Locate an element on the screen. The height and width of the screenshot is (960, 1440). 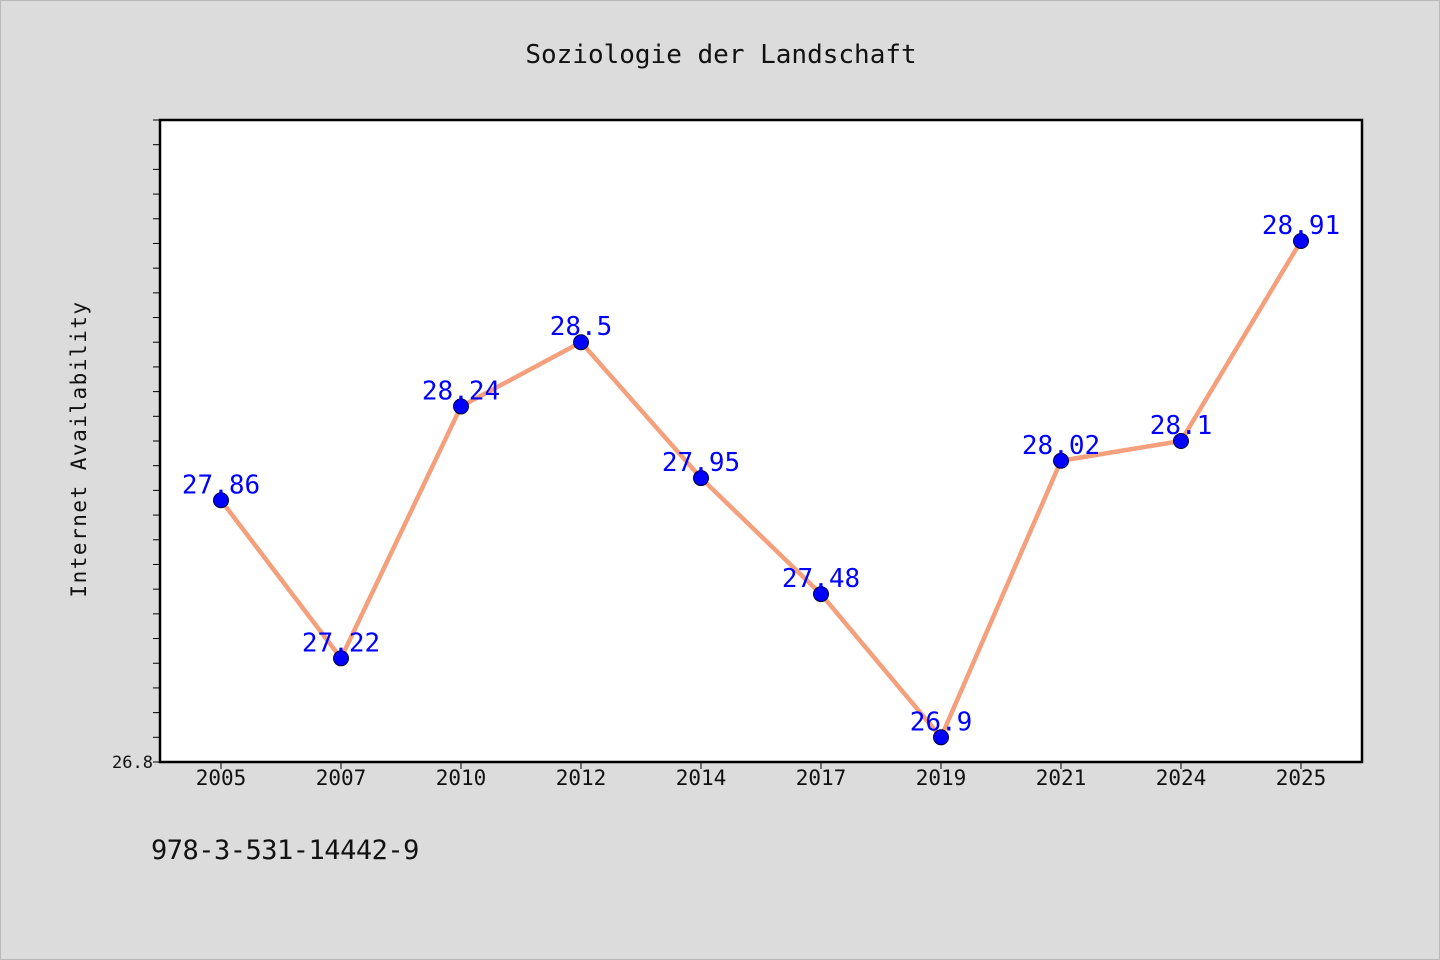
x-tick-label: 2017 is located at coordinates (821, 778).